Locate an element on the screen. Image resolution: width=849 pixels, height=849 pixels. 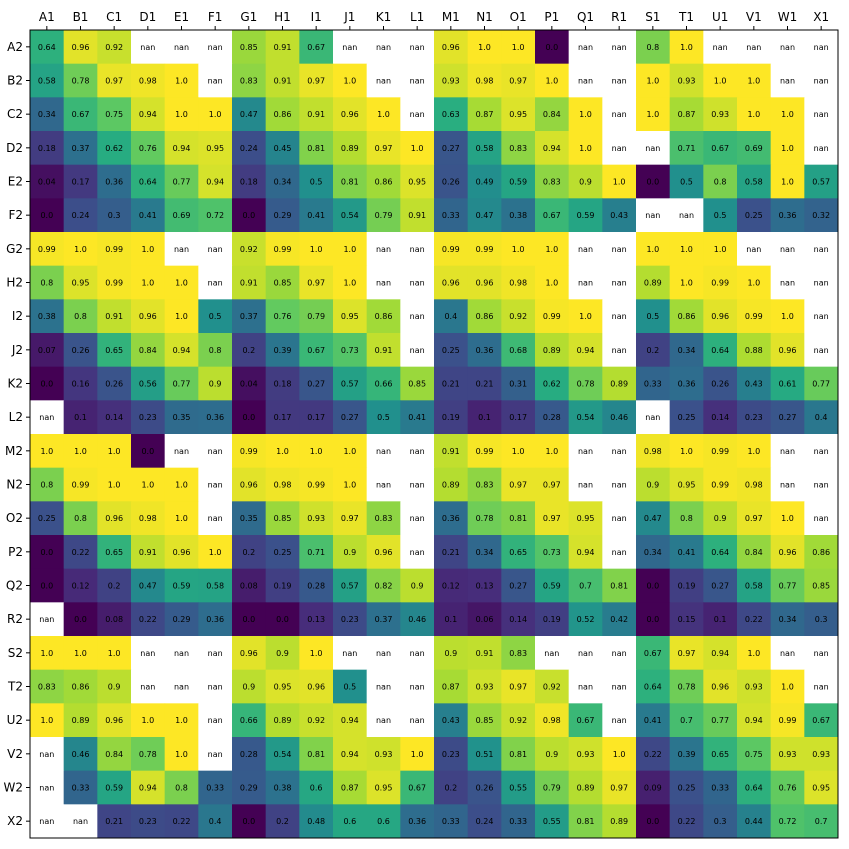
heatmap-cell-T2-H1 is located at coordinates (282, 686).